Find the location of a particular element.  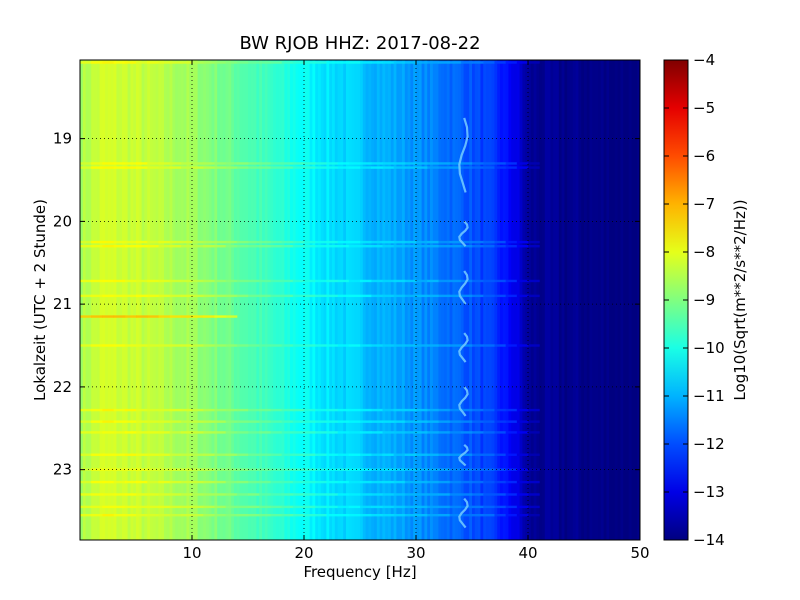

colorbar-tick-label: −9 is located at coordinates (704, 300).